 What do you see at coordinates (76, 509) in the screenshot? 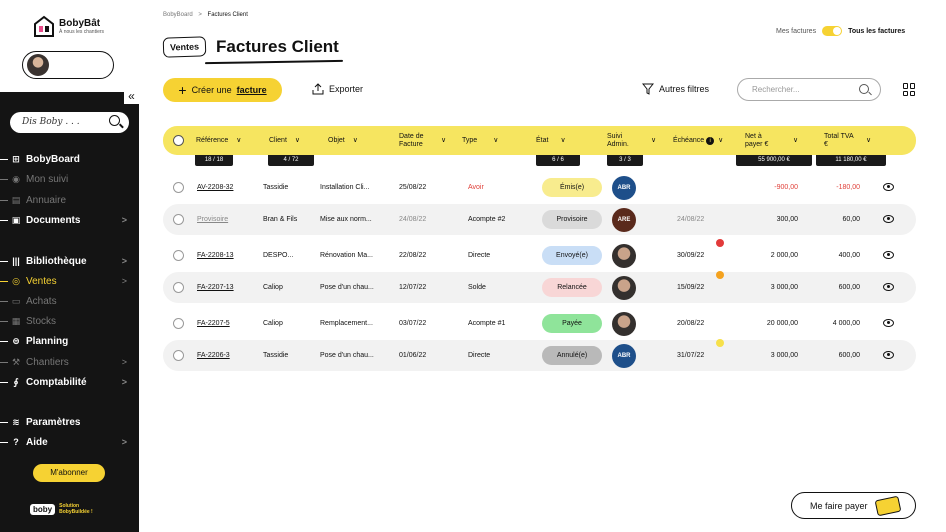
I see `footer-solution: Solution BobyBuildée !` at bounding box center [76, 509].